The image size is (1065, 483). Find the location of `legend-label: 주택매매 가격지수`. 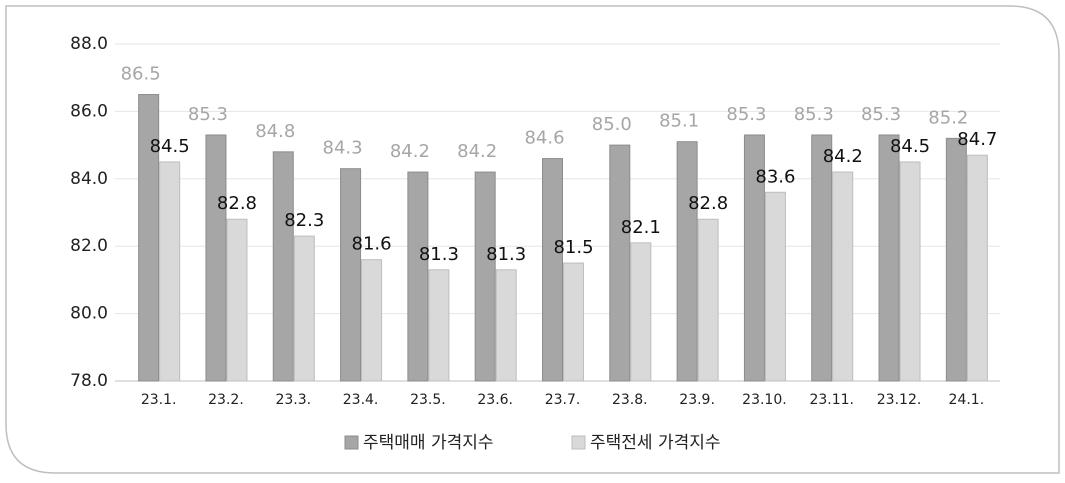

legend-label: 주택매매 가격지수 is located at coordinates (428, 443).